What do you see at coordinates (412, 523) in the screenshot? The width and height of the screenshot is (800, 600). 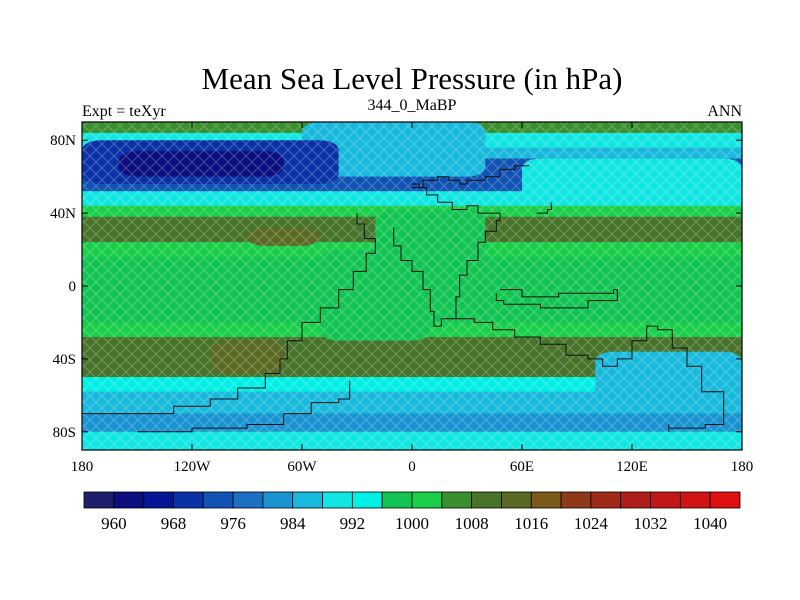 I see `colorbar-label-5: 1000` at bounding box center [412, 523].